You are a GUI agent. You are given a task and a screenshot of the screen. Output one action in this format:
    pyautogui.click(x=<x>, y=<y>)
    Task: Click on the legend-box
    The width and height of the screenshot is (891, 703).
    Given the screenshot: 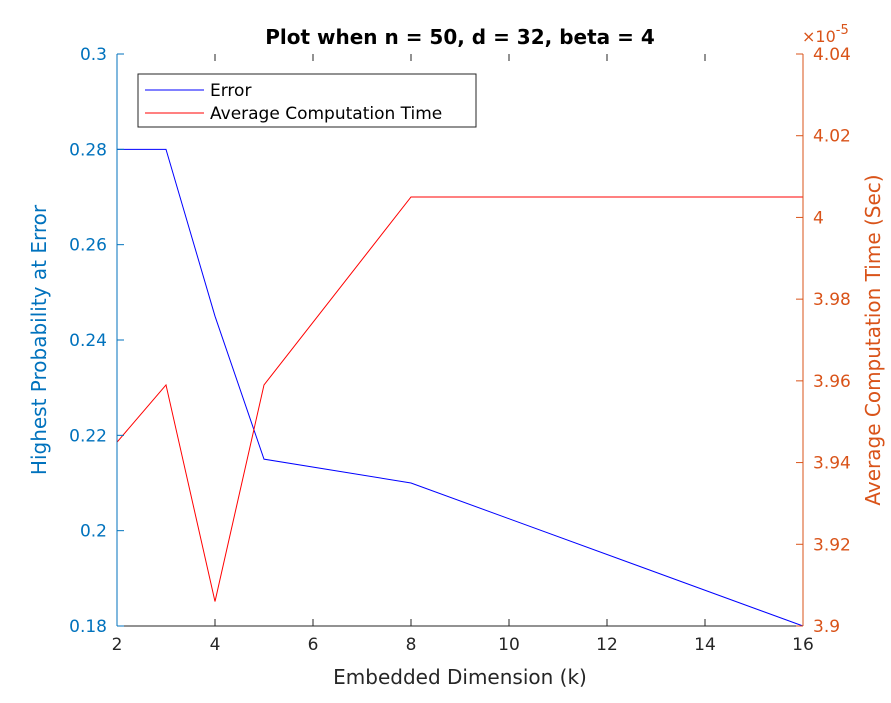 What is the action you would take?
    pyautogui.click(x=307, y=100)
    